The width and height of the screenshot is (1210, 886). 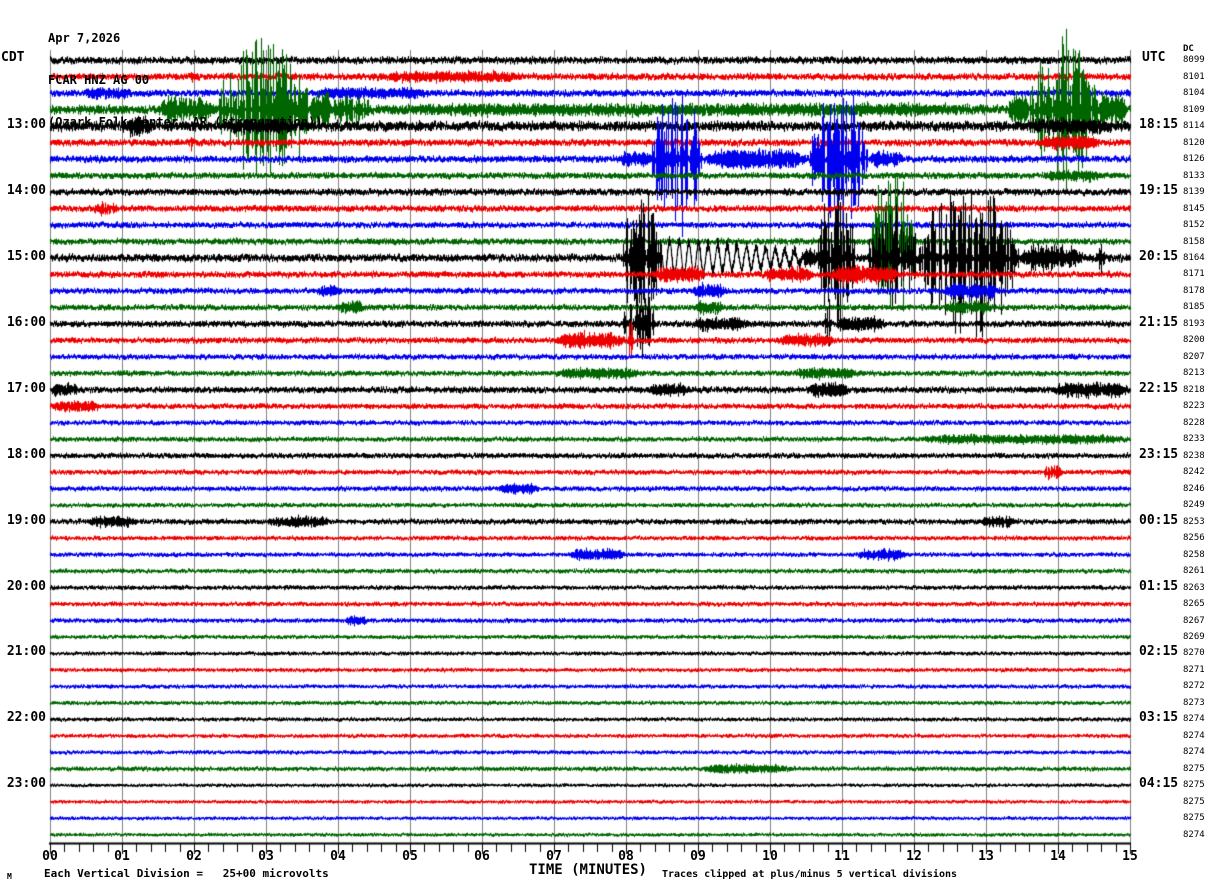 What do you see at coordinates (482, 856) in the screenshot?
I see `x-tick-label: 06` at bounding box center [482, 856].